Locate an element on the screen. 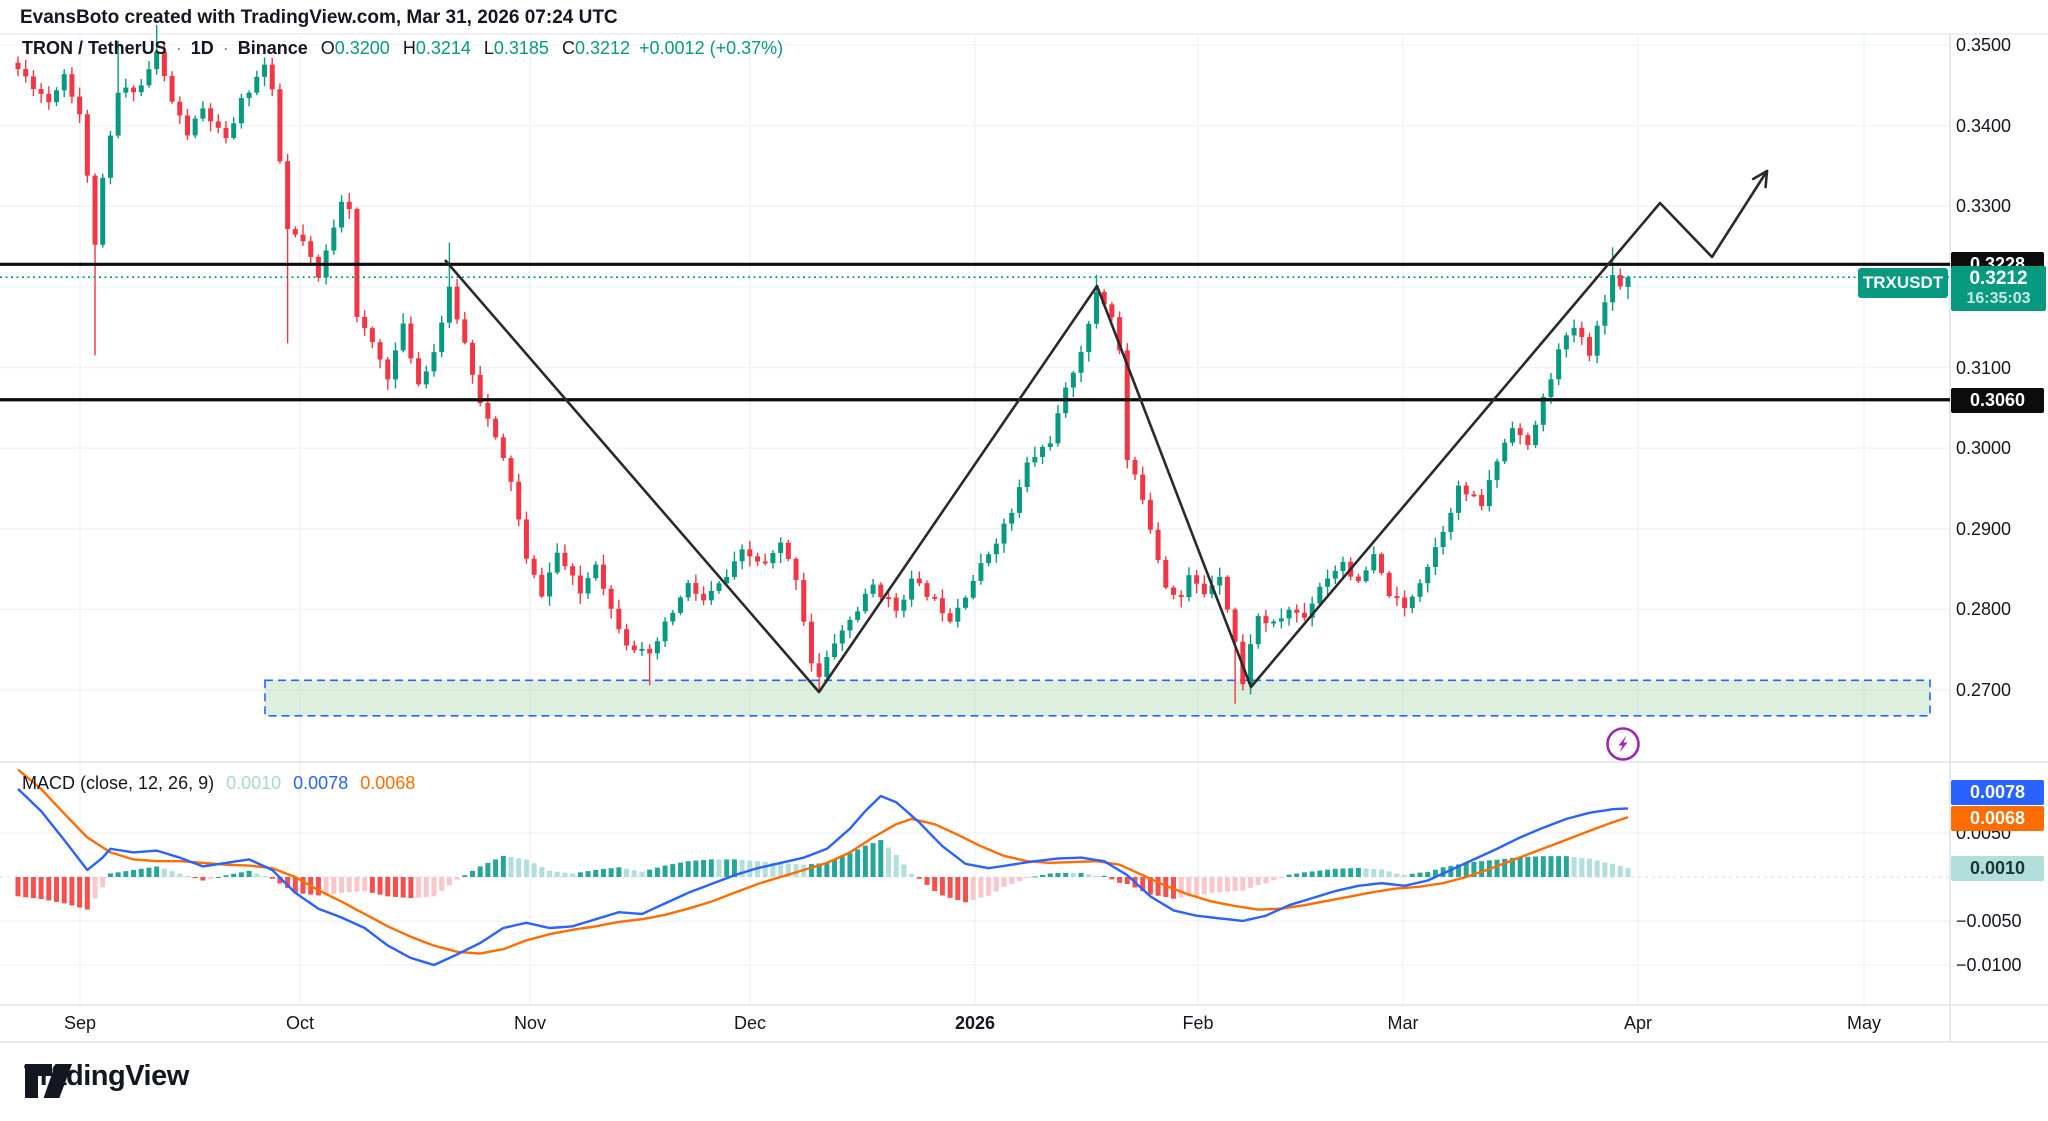 This screenshot has height=1121, width=2048. time-axis-label: Dec is located at coordinates (749, 1023).